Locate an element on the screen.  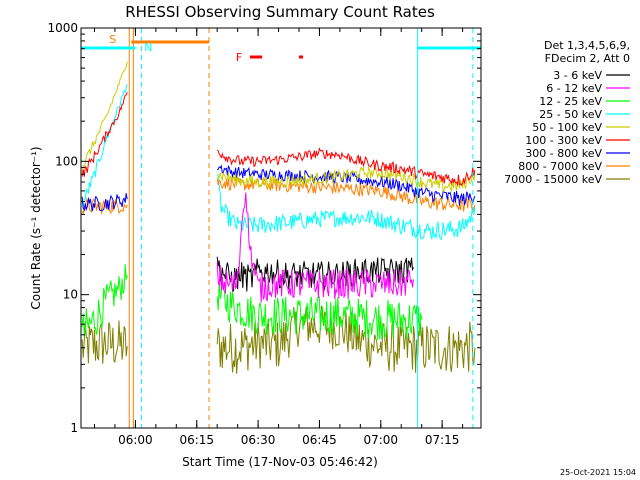
flare-label: F is located at coordinates (239, 57).